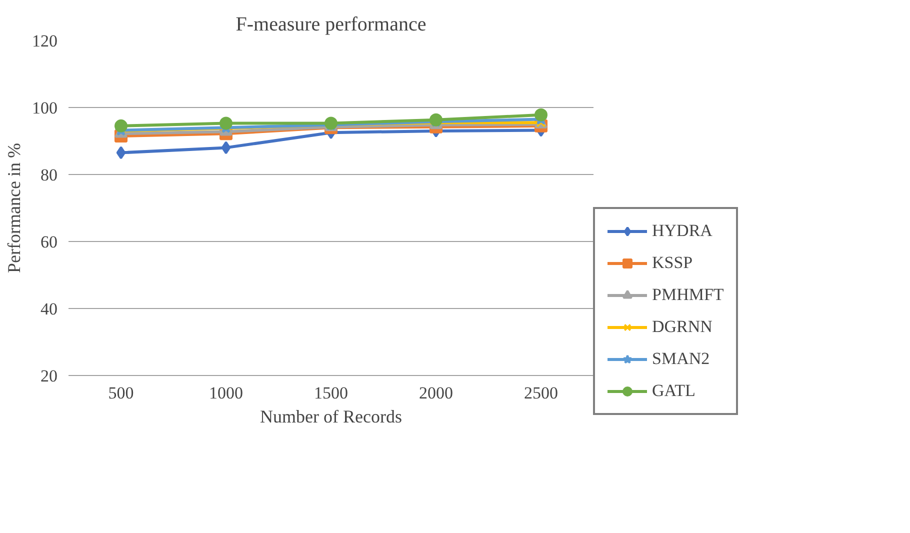 The height and width of the screenshot is (533, 910). What do you see at coordinates (49, 175) in the screenshot?
I see `y-tick-label: 80` at bounding box center [49, 175].